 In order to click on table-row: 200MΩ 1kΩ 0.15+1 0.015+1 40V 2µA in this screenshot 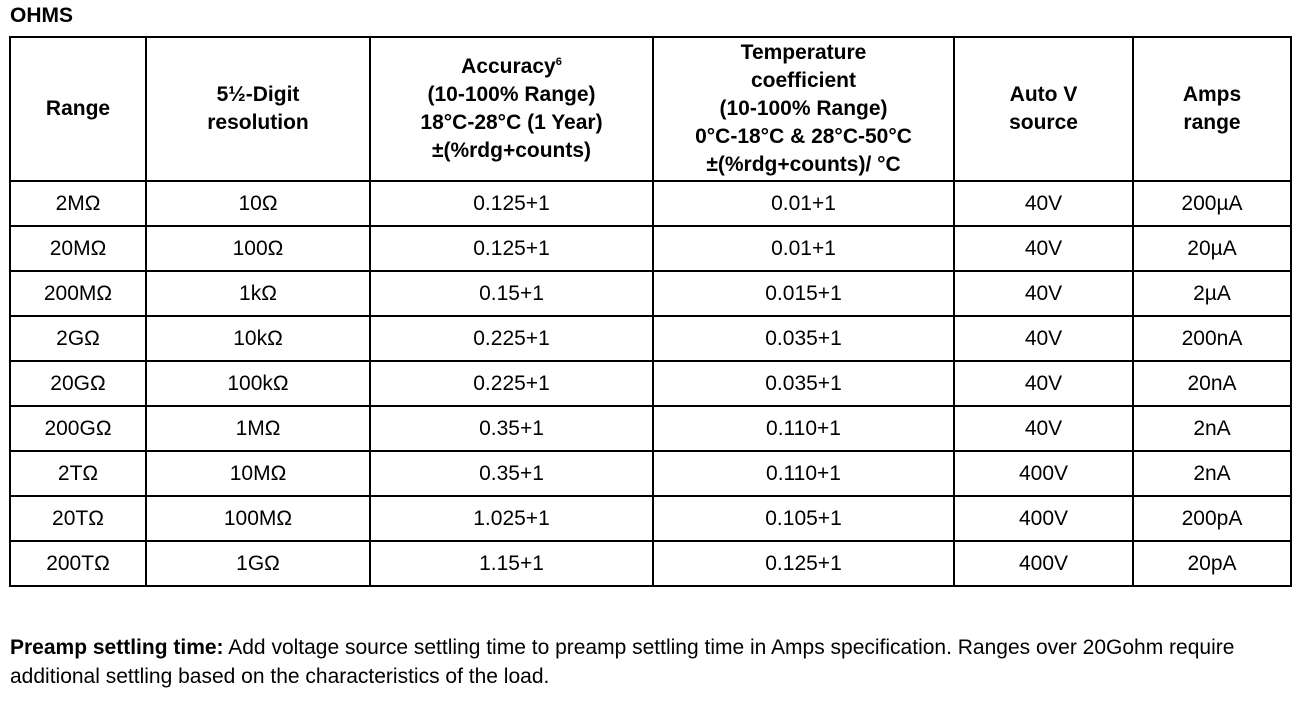, I will do `click(650, 293)`.